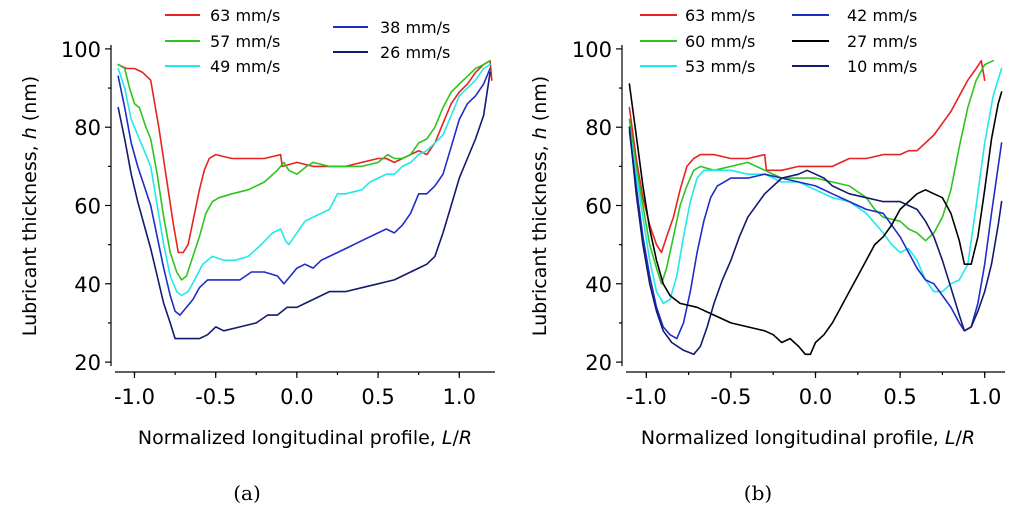 Image resolution: width=1021 pixels, height=515 pixels. Describe the element at coordinates (540, 206) in the screenshot. I see `y-axis-label-b: Lubricant thickness, h (nm)` at that location.